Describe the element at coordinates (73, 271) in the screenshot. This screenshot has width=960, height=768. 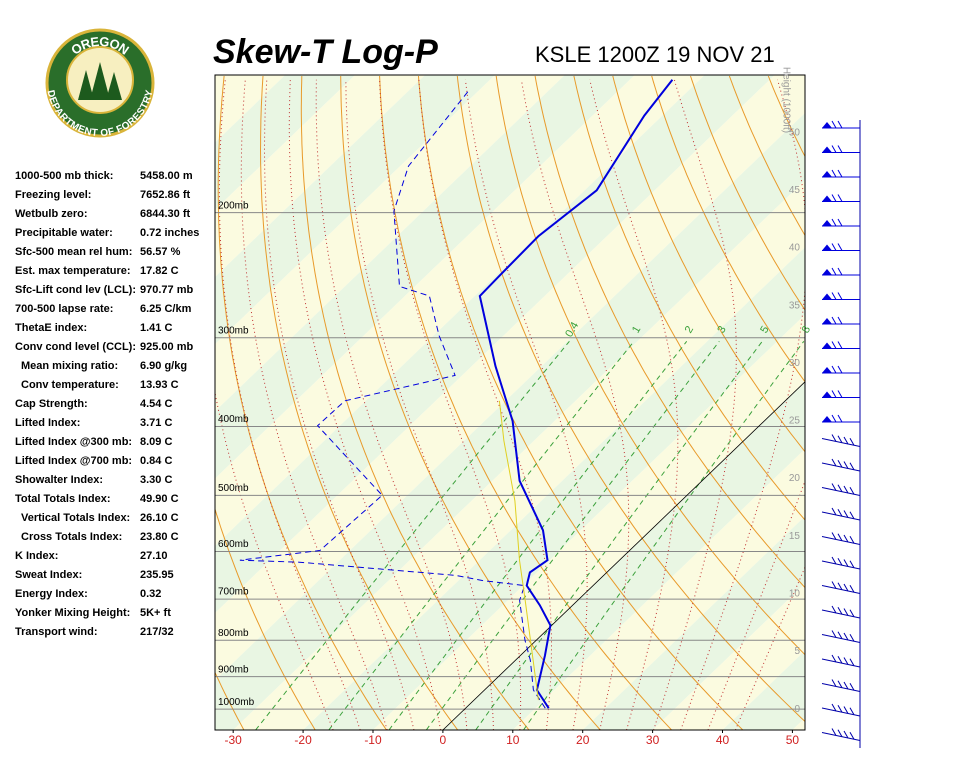
I see `stat-label: Est. max temperature:` at that location.